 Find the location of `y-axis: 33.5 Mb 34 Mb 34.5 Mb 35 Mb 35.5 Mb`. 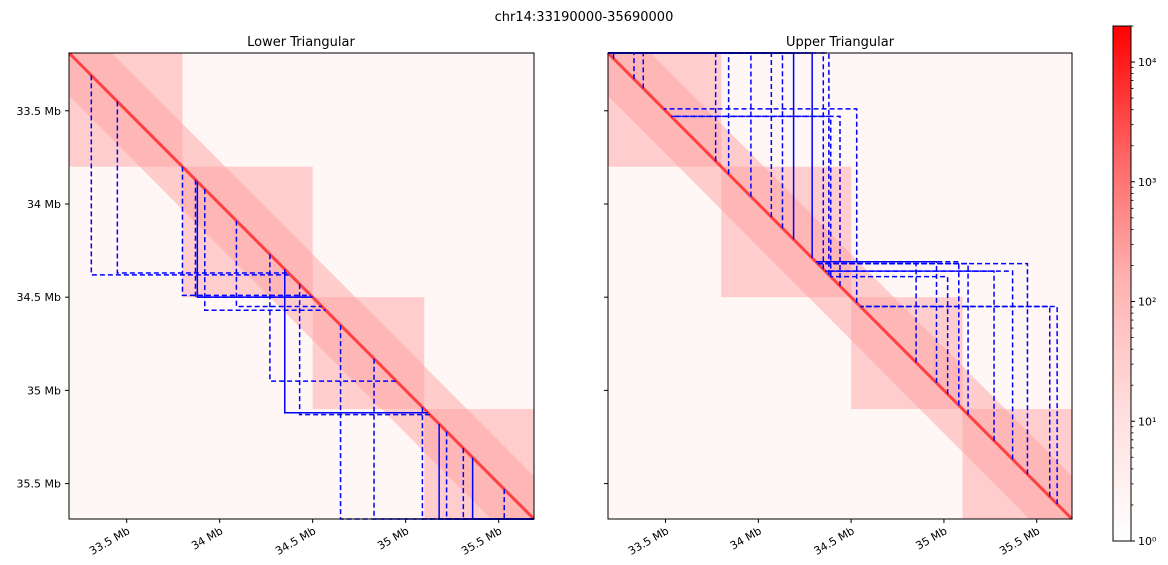

y-axis: 33.5 Mb 34 Mb 34.5 Mb 35 Mb 35.5 Mb is located at coordinates (43, 298).